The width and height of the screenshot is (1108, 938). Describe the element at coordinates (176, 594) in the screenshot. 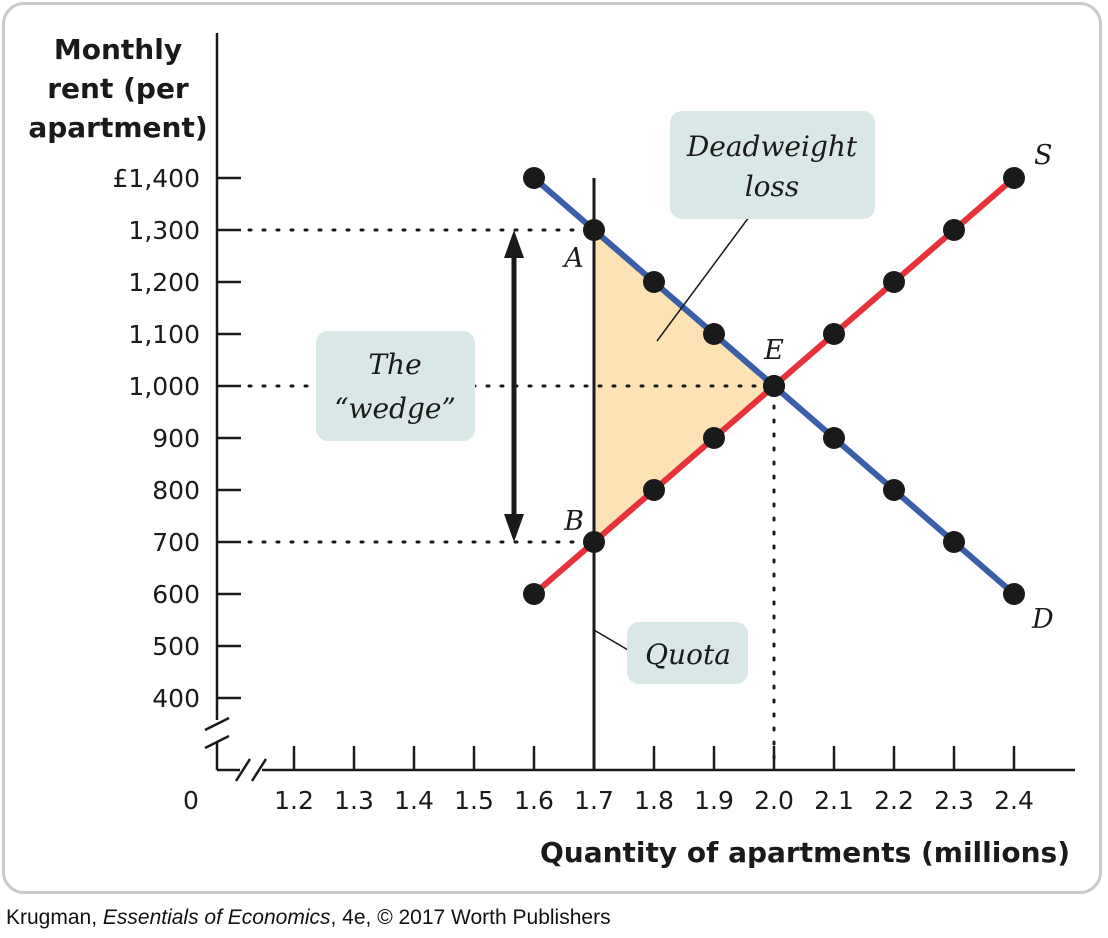

I see `y-tick-label: 600` at that location.